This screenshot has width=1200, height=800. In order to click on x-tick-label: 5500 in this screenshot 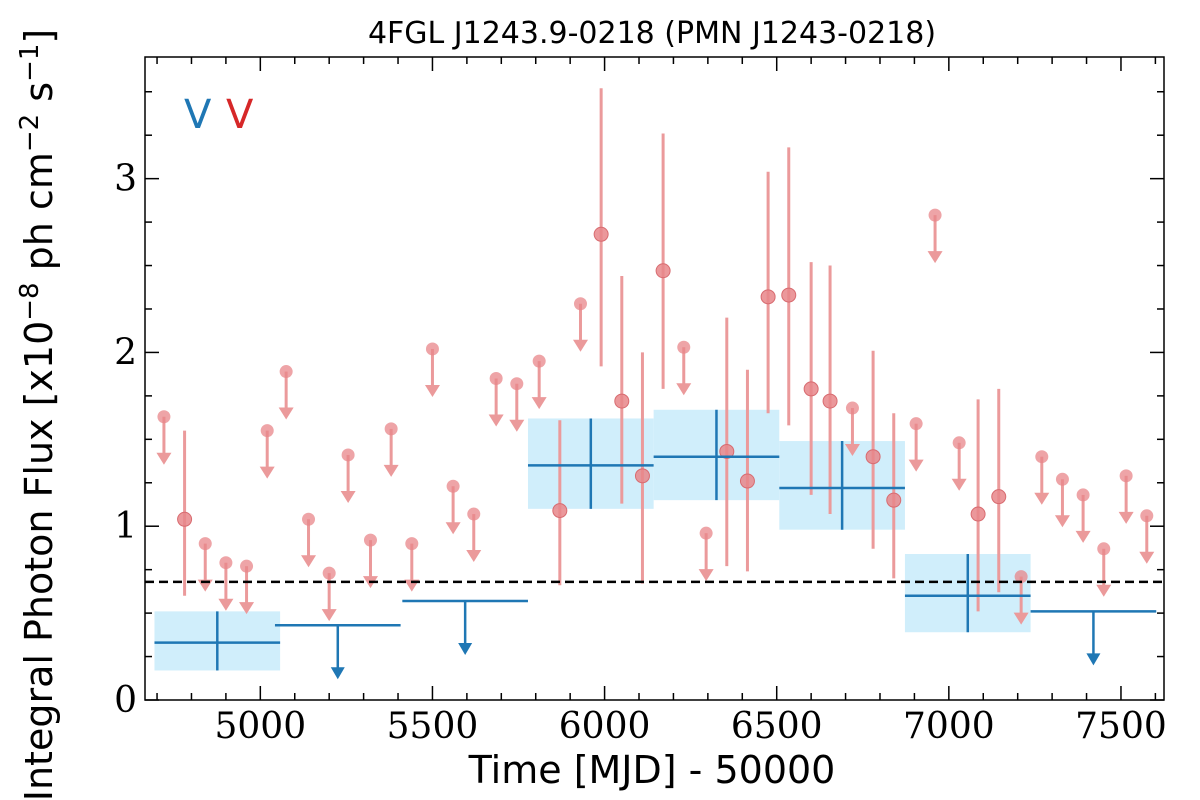, I will do `click(433, 726)`.